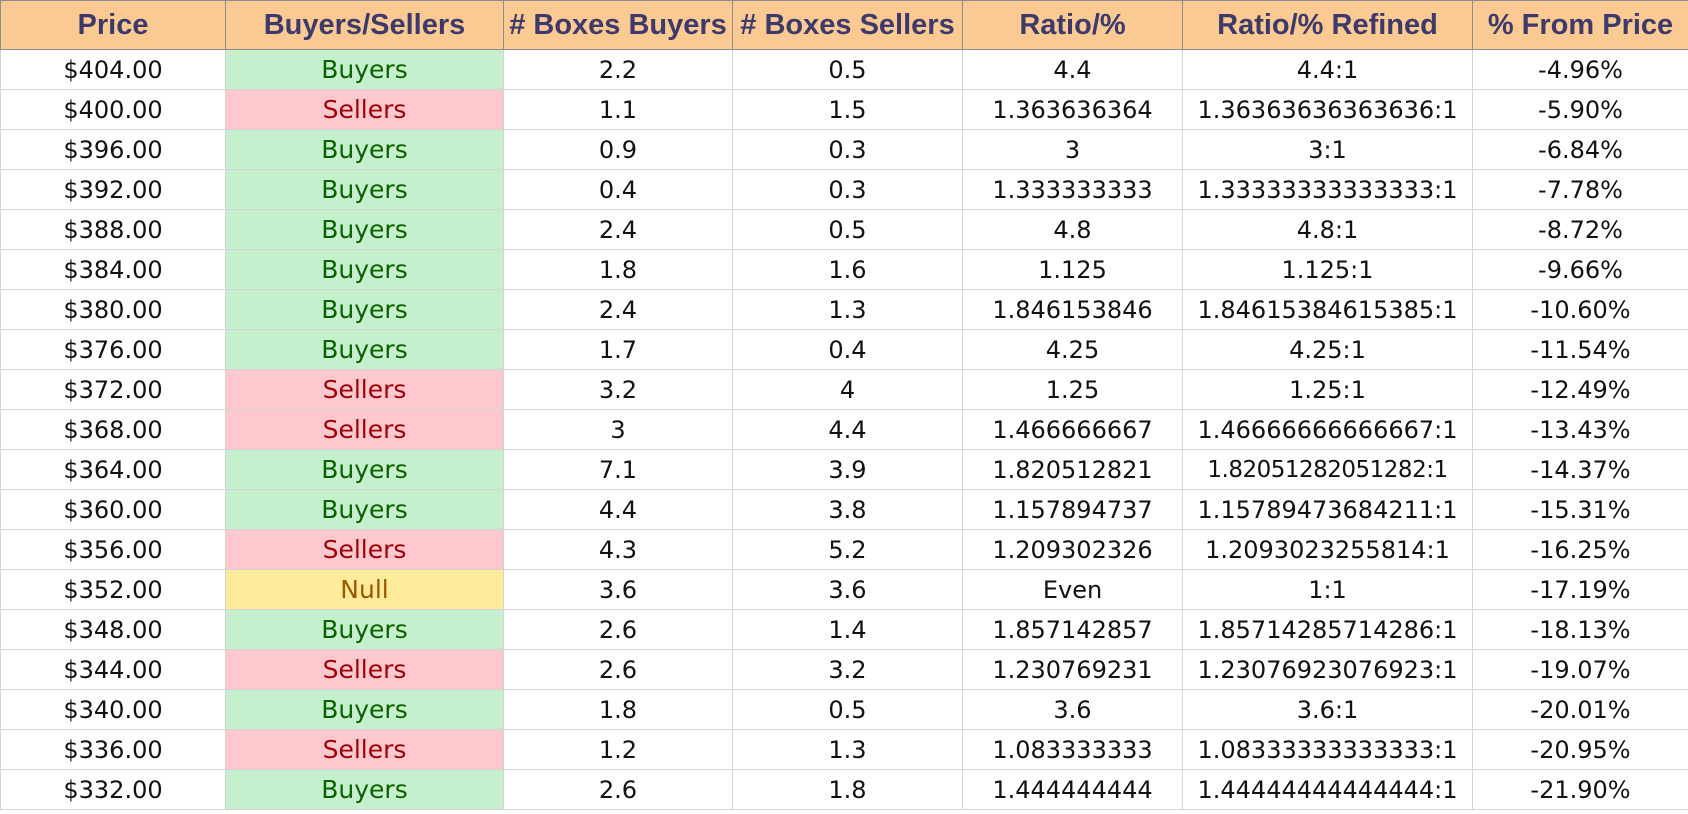 The image size is (1688, 814). Describe the element at coordinates (113, 229) in the screenshot. I see `price-cell: $388.00` at that location.